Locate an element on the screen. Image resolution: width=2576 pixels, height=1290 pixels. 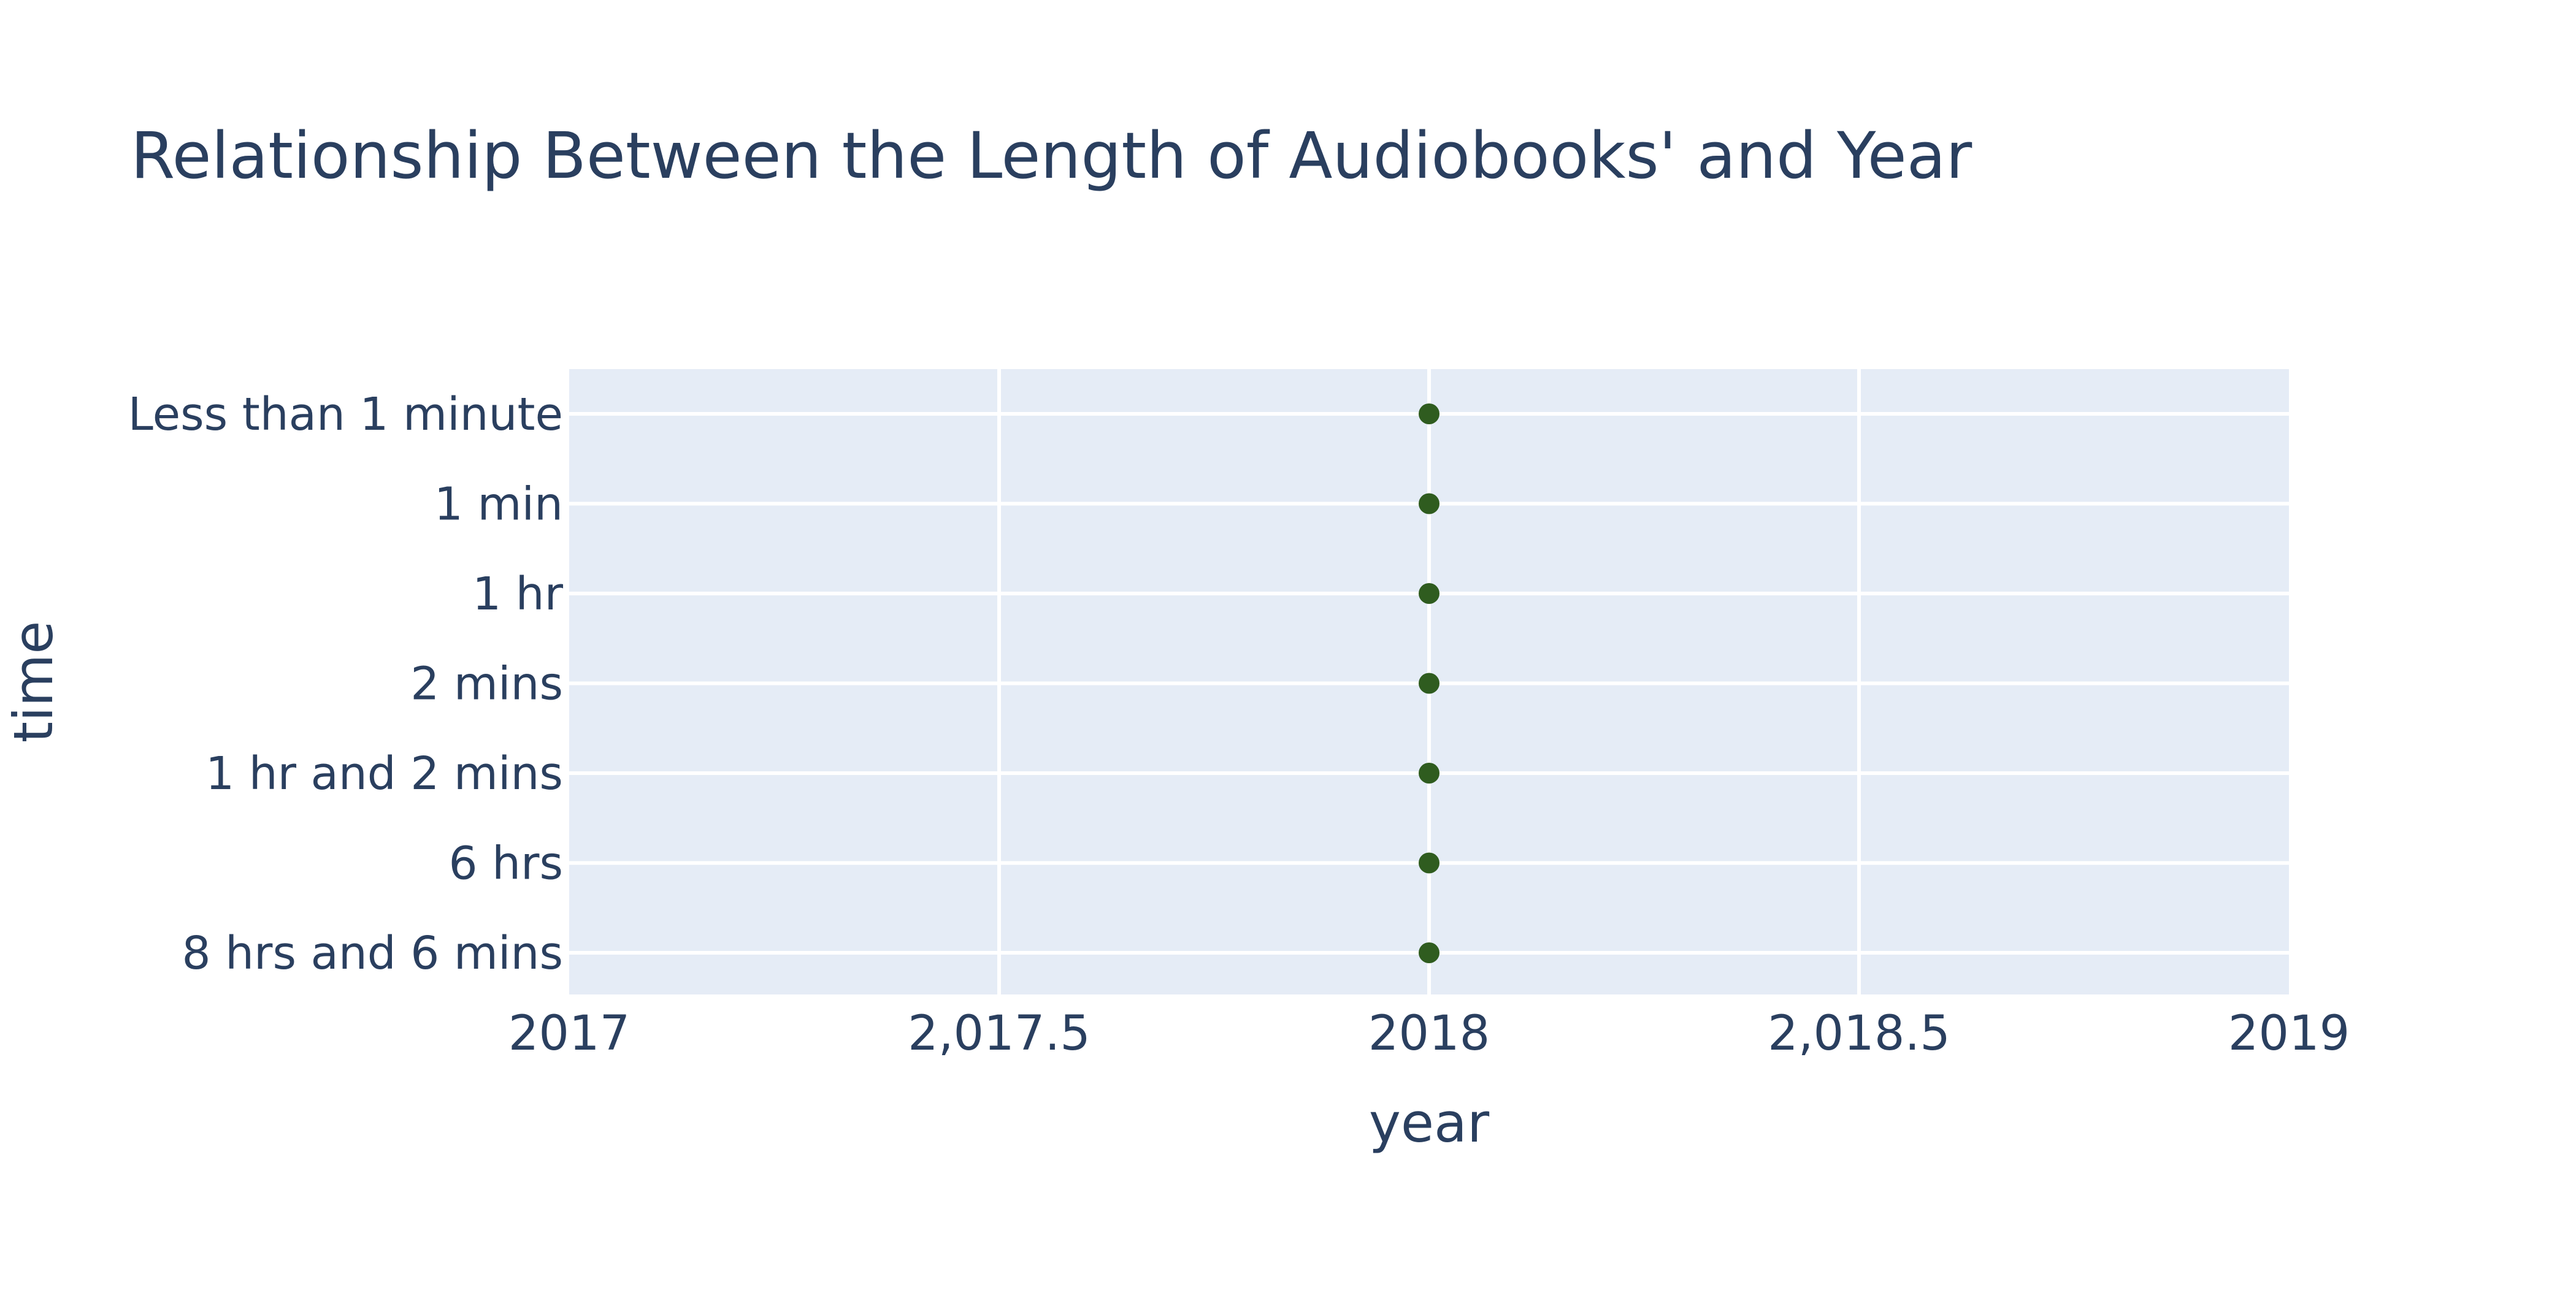
x-tick-labels: 2017 2,017.5 2018 2,018.5 2019 is located at coordinates (1429, 1033).